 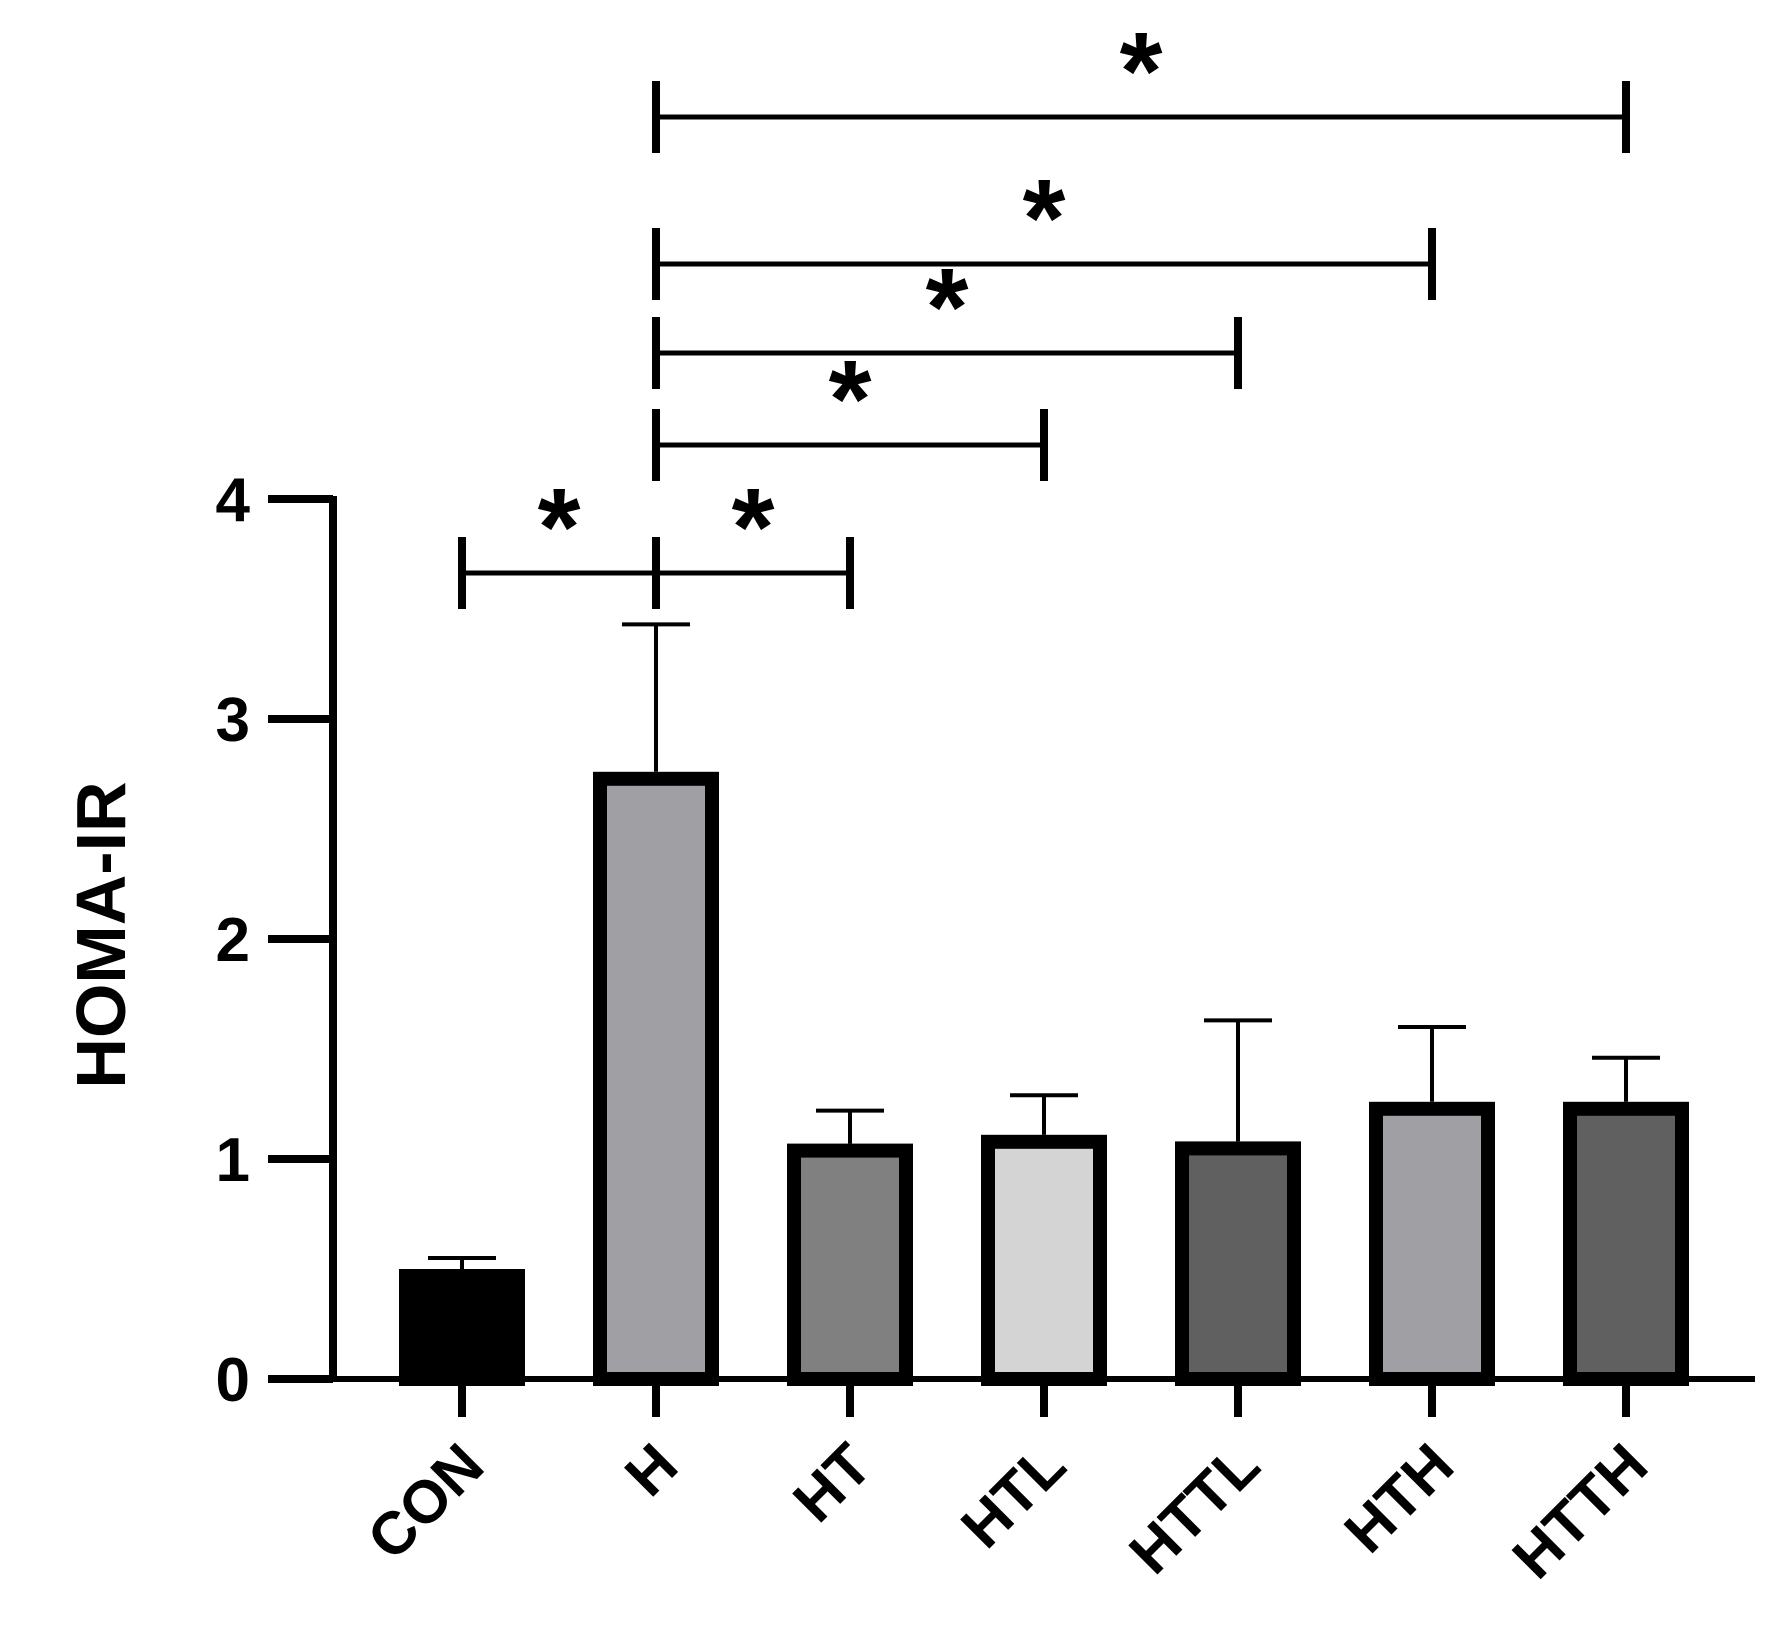 What do you see at coordinates (1399, 1498) in the screenshot?
I see `x-tick-label: HTH` at bounding box center [1399, 1498].